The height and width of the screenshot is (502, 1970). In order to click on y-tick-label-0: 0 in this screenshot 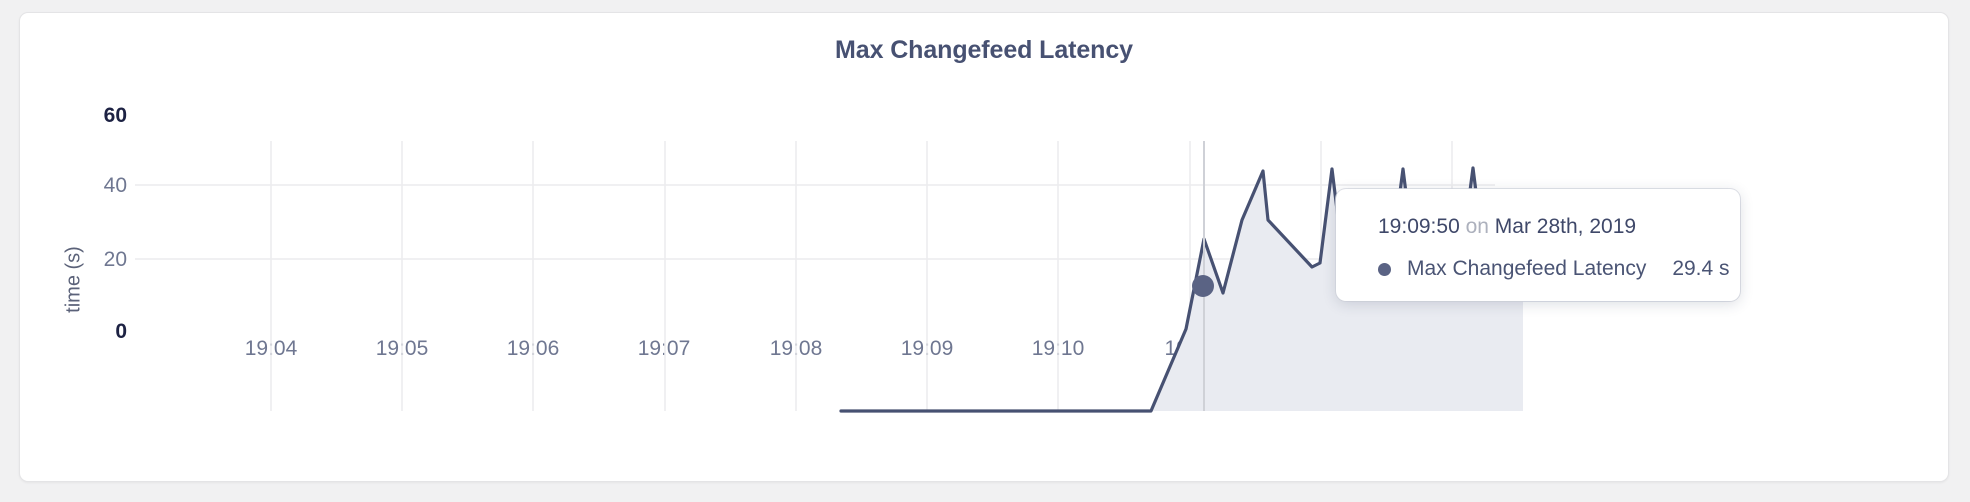, I will do `click(121, 331)`.